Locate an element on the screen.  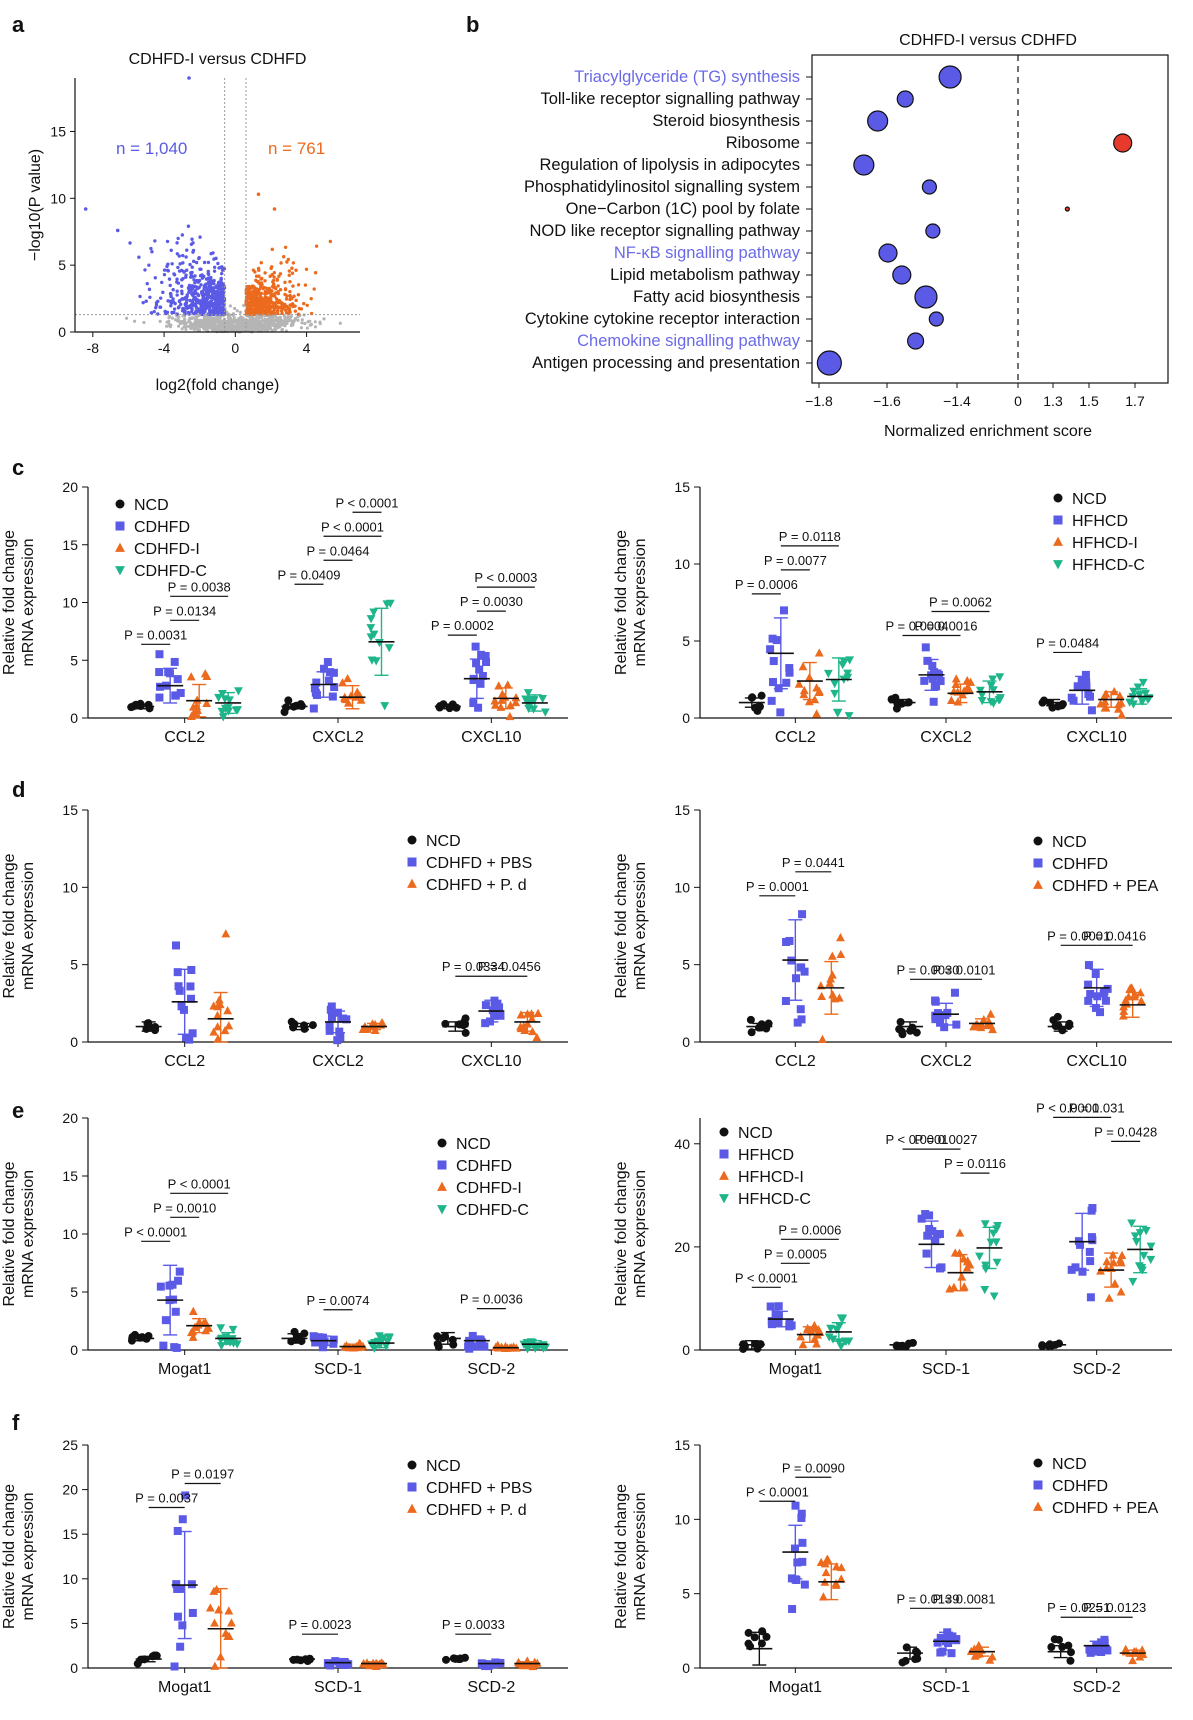
category-label: Mogat1 is located at coordinates (795, 1687).